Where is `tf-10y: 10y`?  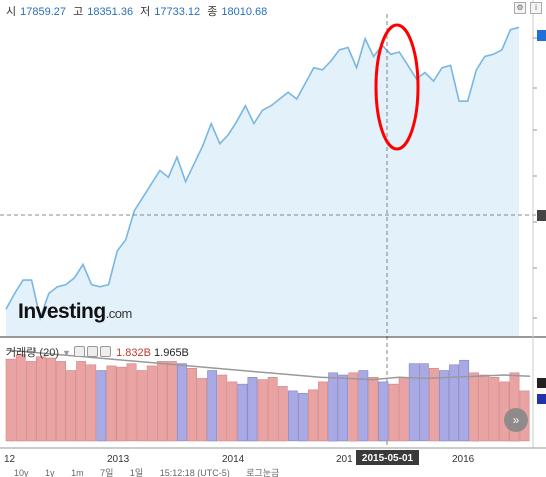
tf-10y: 10y is located at coordinates (21, 472).